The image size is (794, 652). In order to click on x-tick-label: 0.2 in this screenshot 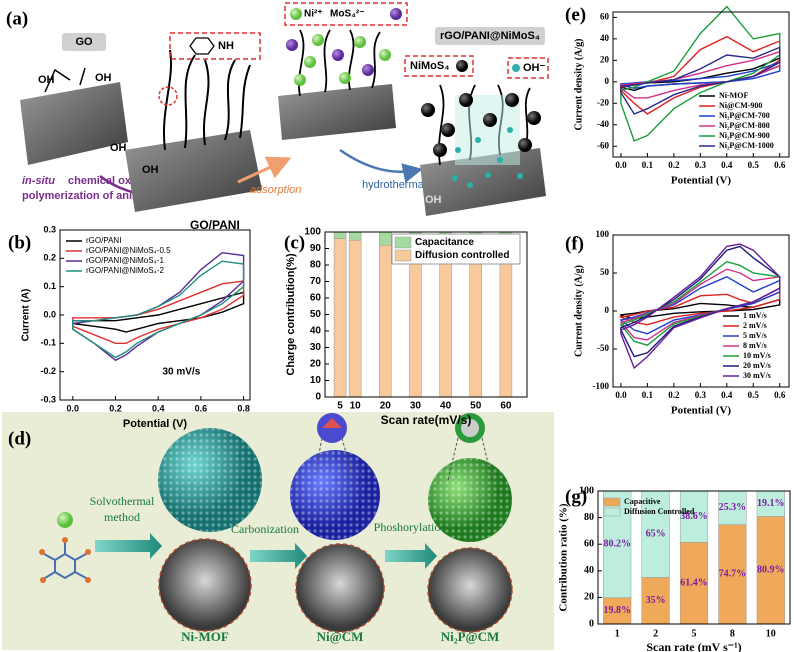, I will do `click(674, 165)`.